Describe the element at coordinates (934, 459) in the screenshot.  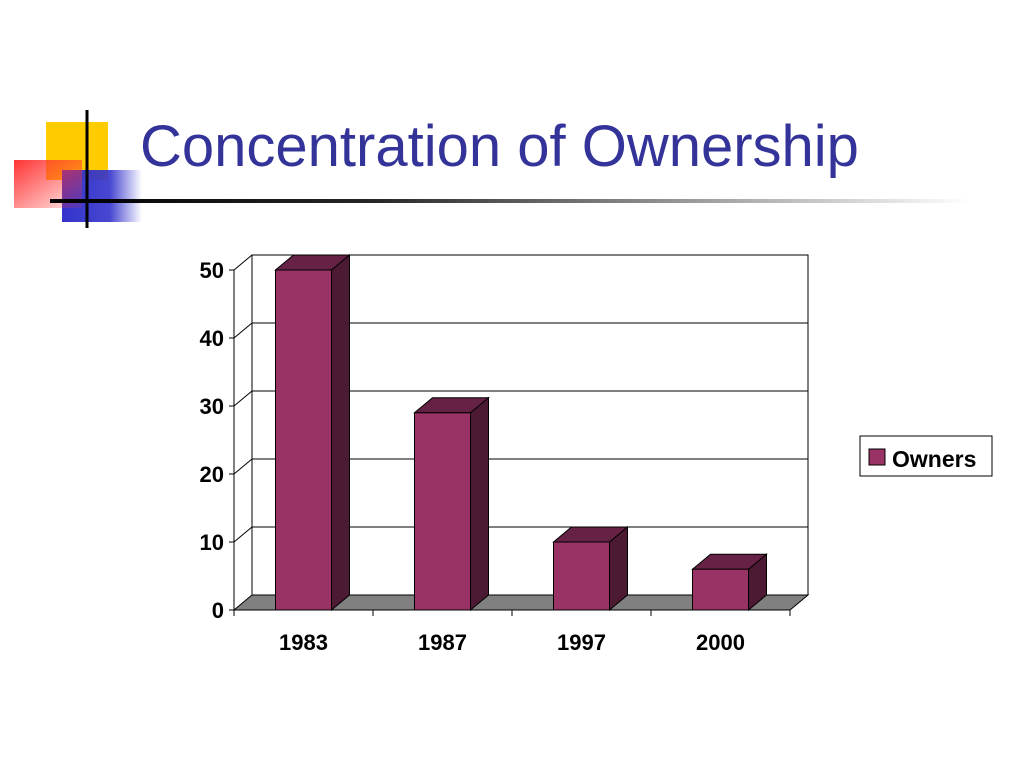
I see `legend-label: Owners` at that location.